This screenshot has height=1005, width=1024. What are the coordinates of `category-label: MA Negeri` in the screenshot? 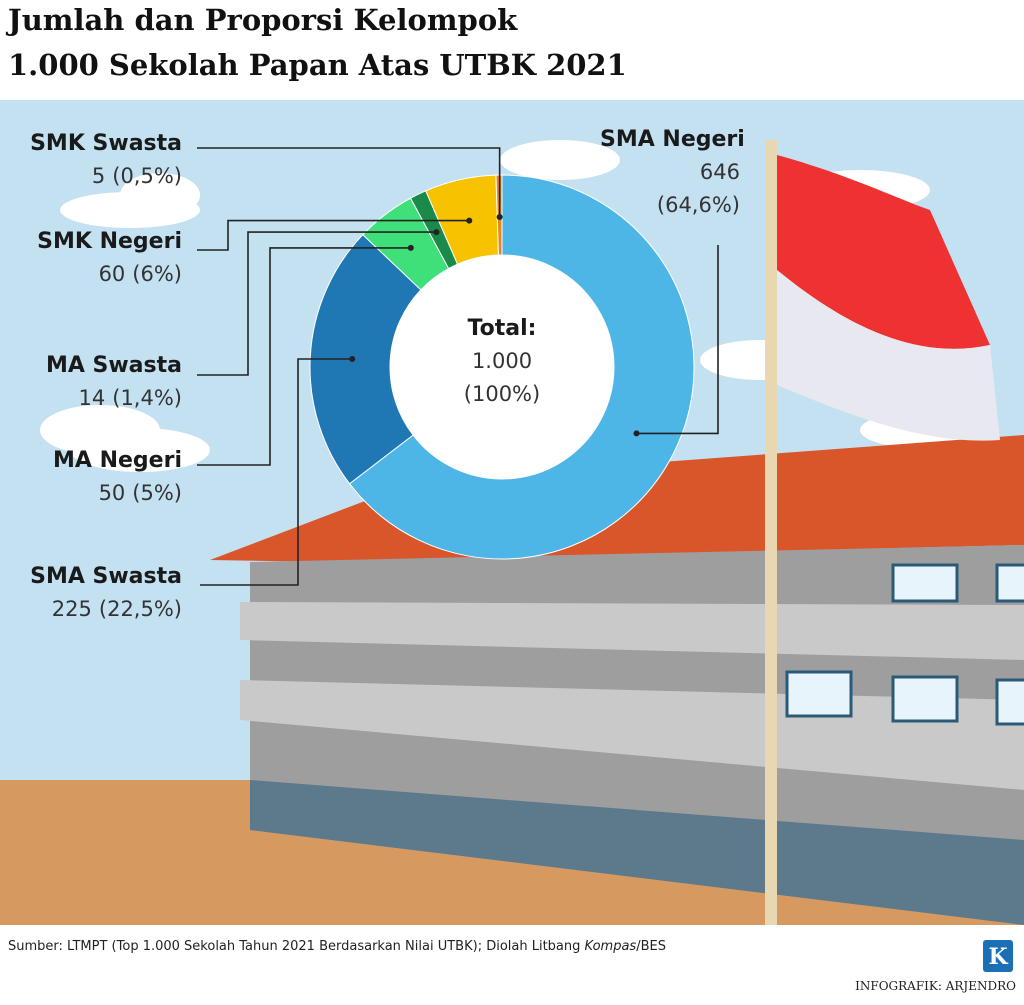 It's located at (117, 460).